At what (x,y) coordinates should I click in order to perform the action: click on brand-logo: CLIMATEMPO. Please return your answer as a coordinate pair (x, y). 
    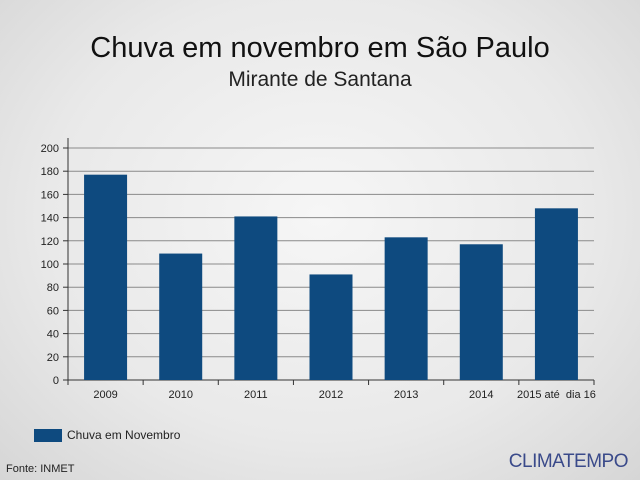
    Looking at the image, I should click on (568, 461).